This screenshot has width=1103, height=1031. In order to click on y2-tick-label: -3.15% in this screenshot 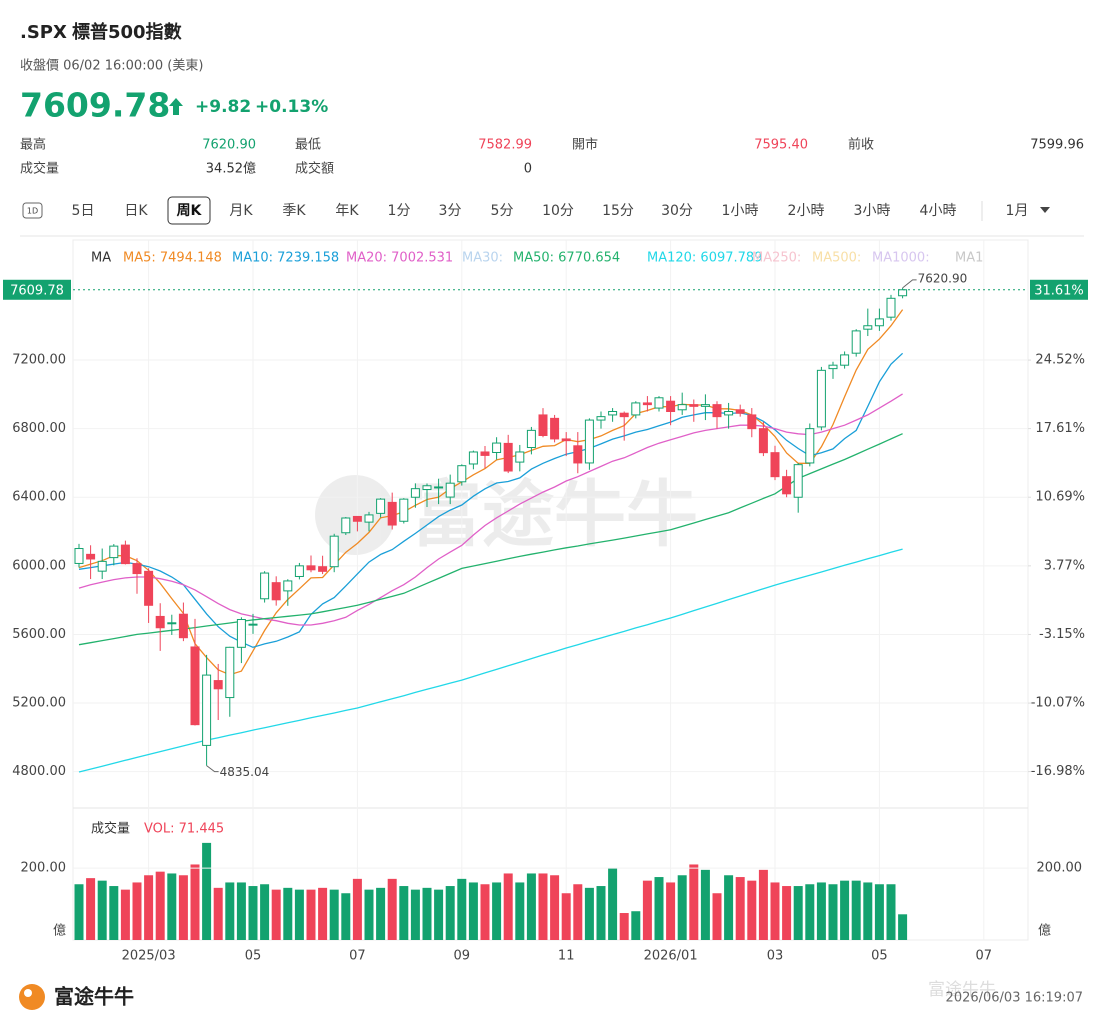, I will do `click(1062, 634)`.